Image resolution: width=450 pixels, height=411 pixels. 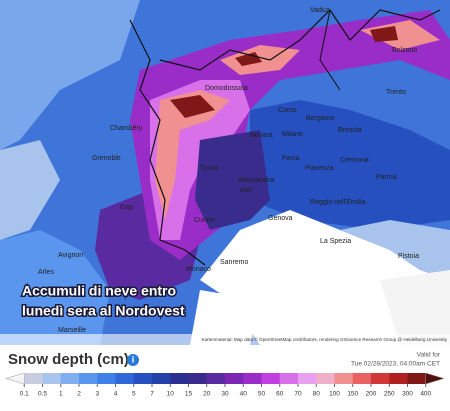 I want to click on caption: lunedì sera al Nordovest, so click(x=103, y=311).